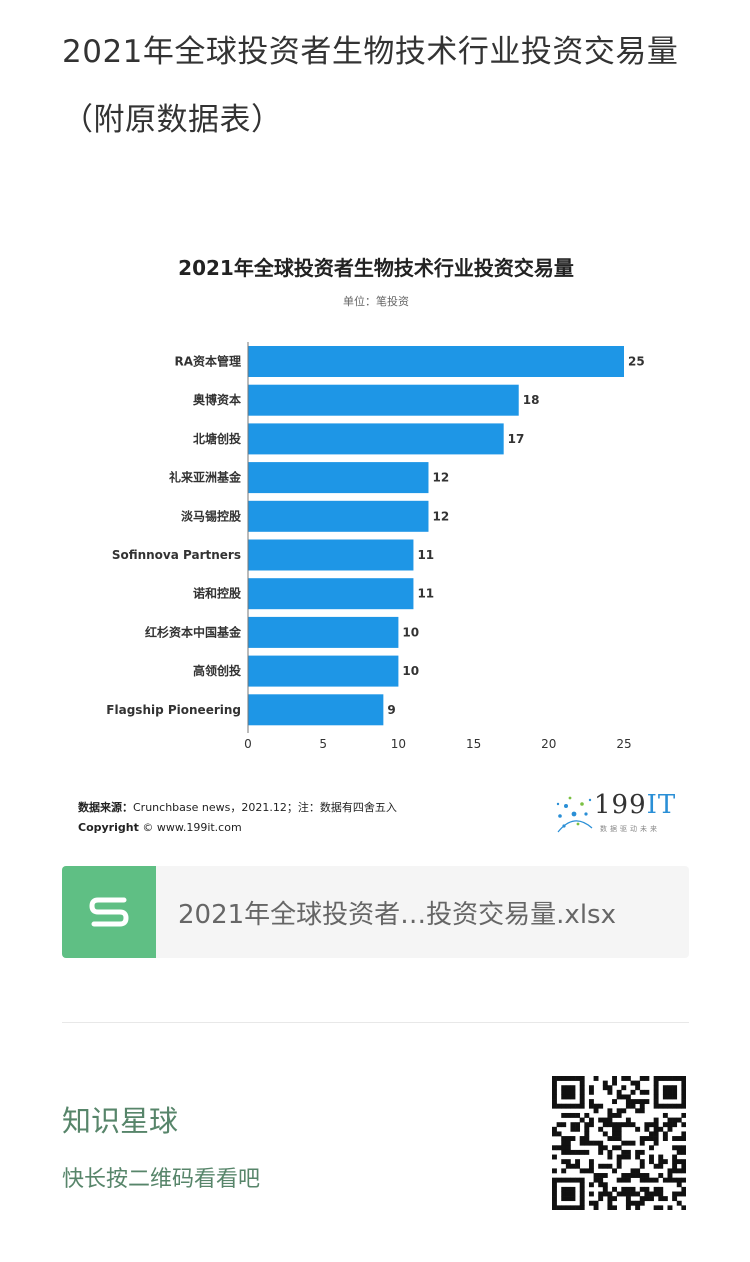  I want to click on section-divider, so click(375, 1022).